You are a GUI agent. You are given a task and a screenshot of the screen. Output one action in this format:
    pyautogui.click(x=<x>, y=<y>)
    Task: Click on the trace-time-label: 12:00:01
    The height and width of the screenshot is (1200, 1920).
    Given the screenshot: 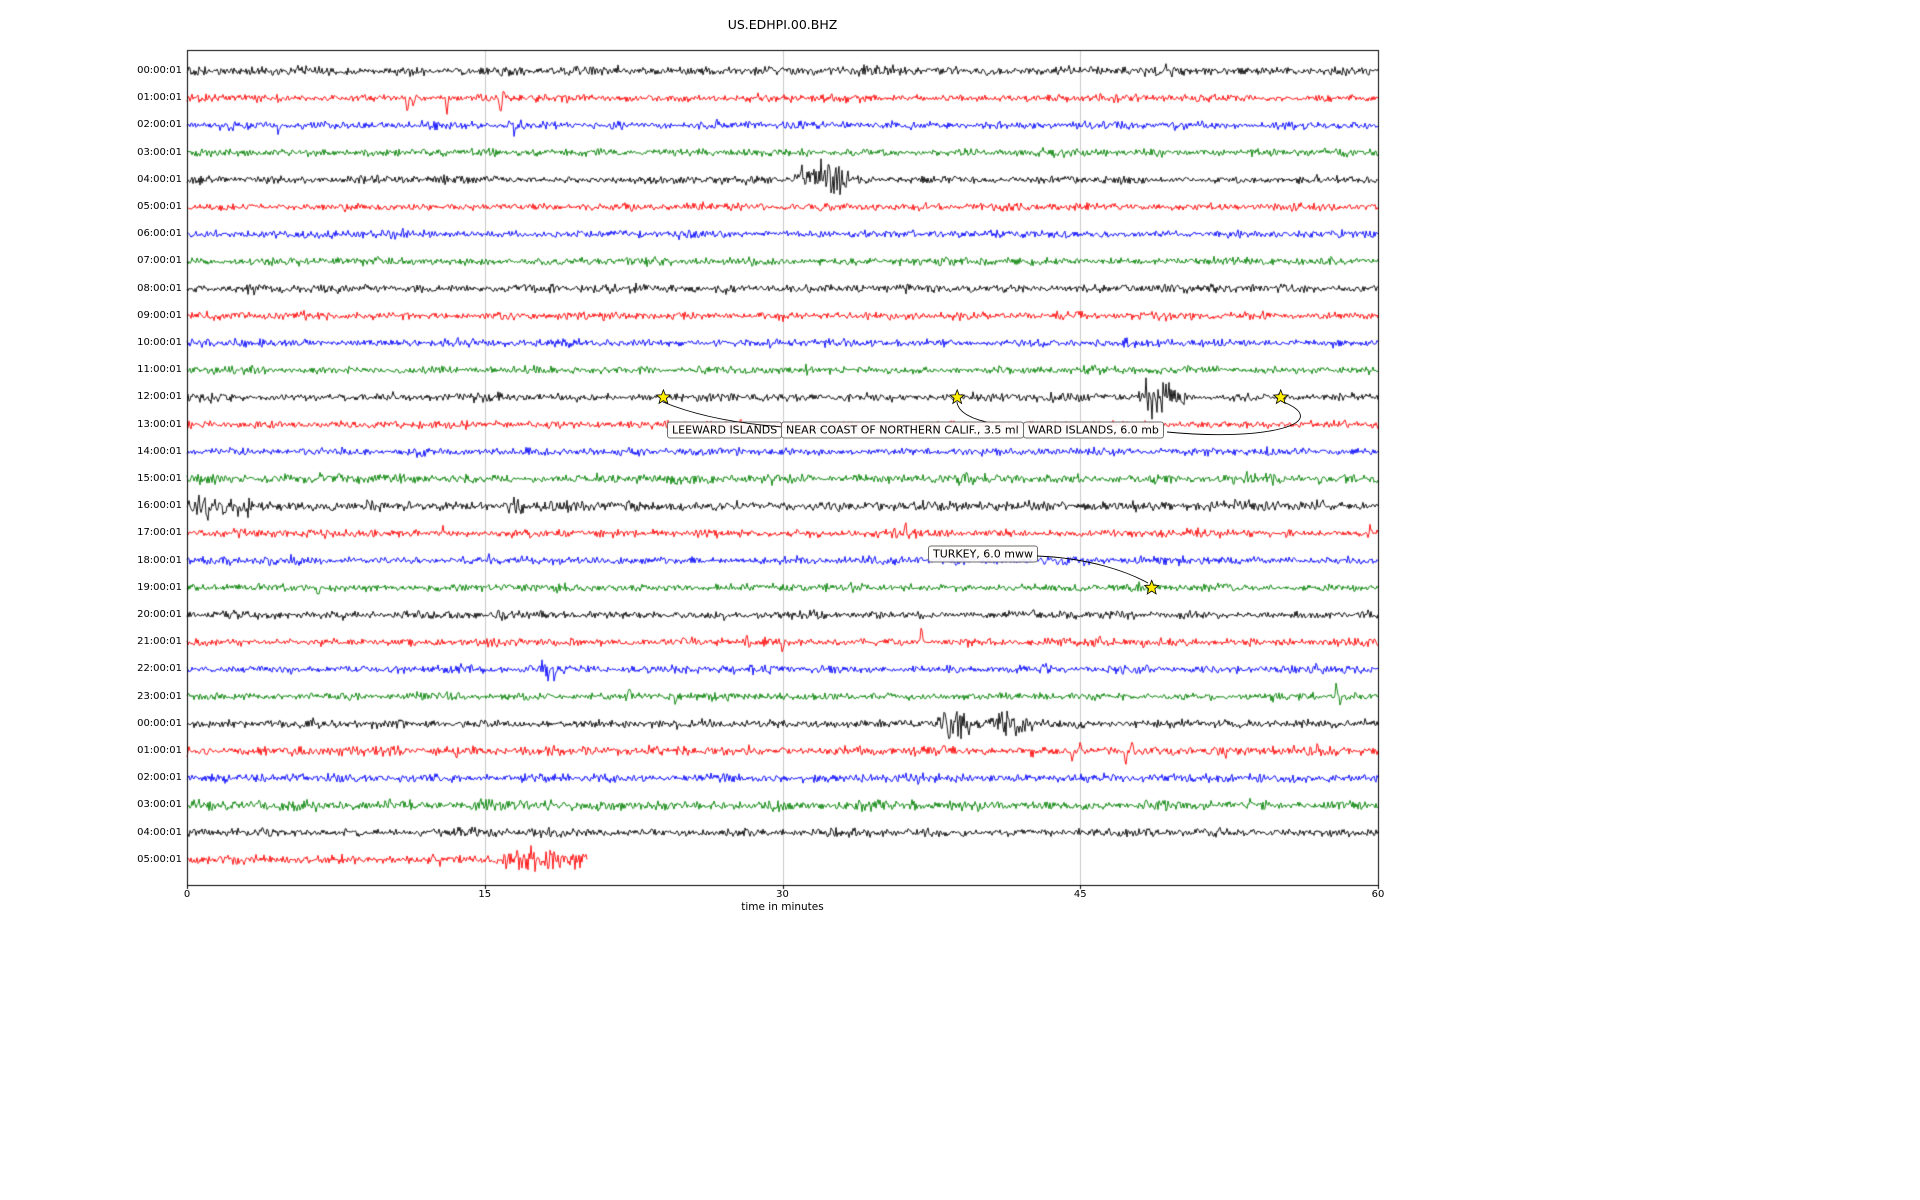 What is the action you would take?
    pyautogui.click(x=159, y=397)
    